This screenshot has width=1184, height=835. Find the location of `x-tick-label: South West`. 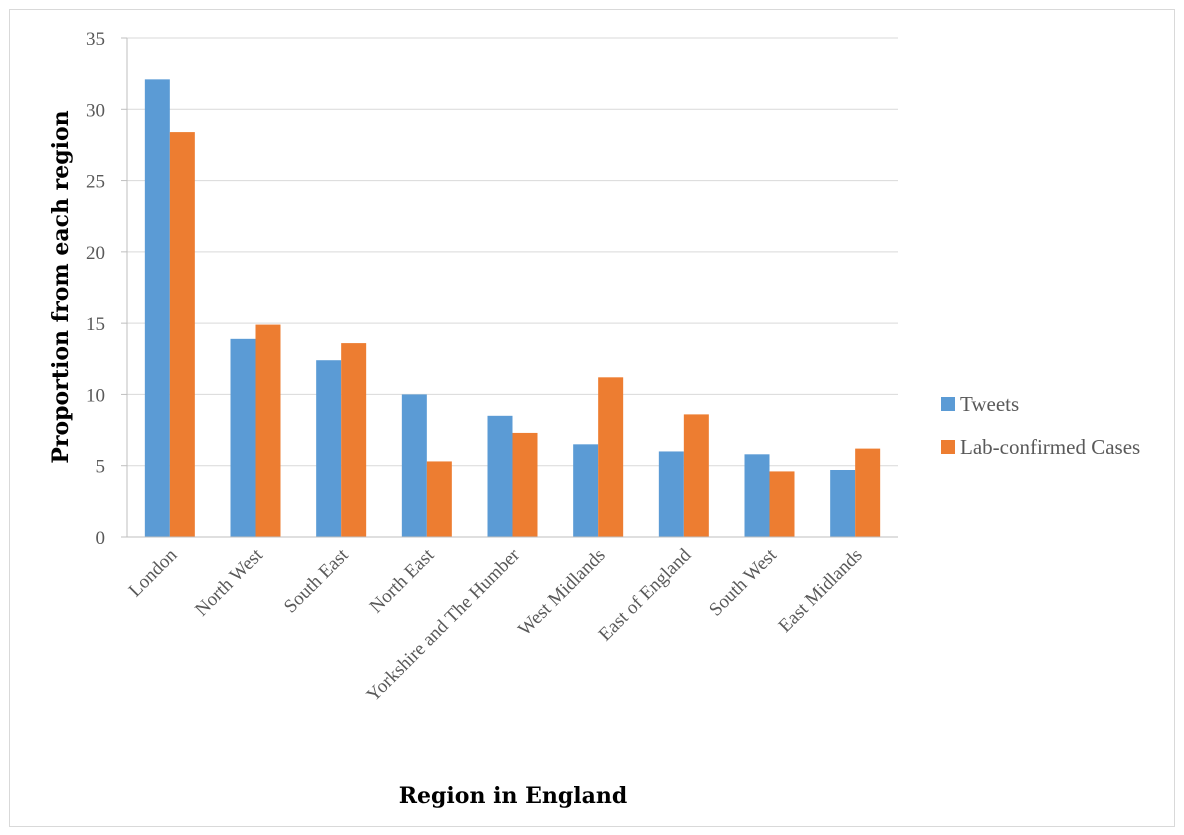

x-tick-label: South West is located at coordinates (743, 582).